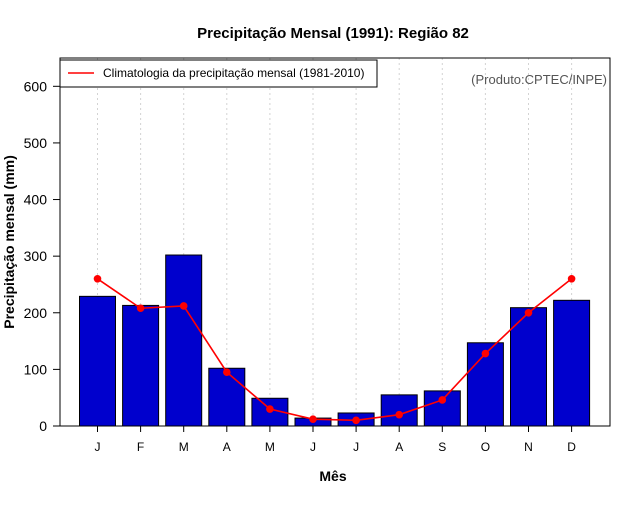 The width and height of the screenshot is (640, 505). What do you see at coordinates (442, 447) in the screenshot?
I see `x-tick-label: S` at bounding box center [442, 447].